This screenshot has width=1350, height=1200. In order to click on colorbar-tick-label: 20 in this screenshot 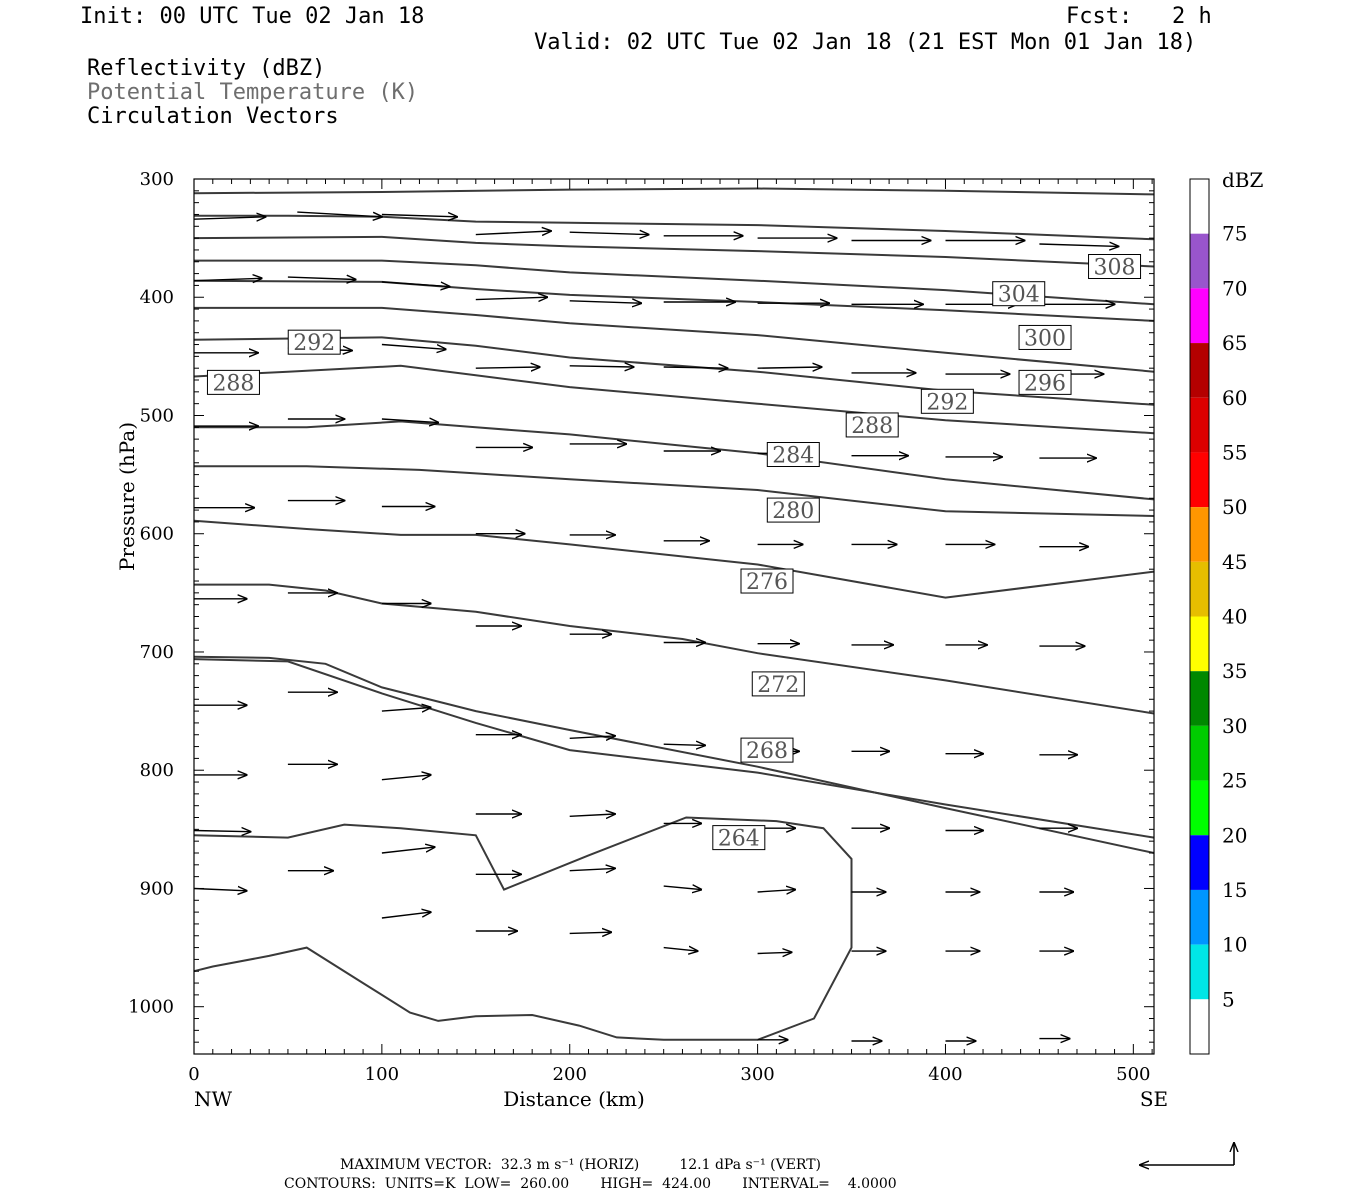, I will do `click(1234, 835)`.